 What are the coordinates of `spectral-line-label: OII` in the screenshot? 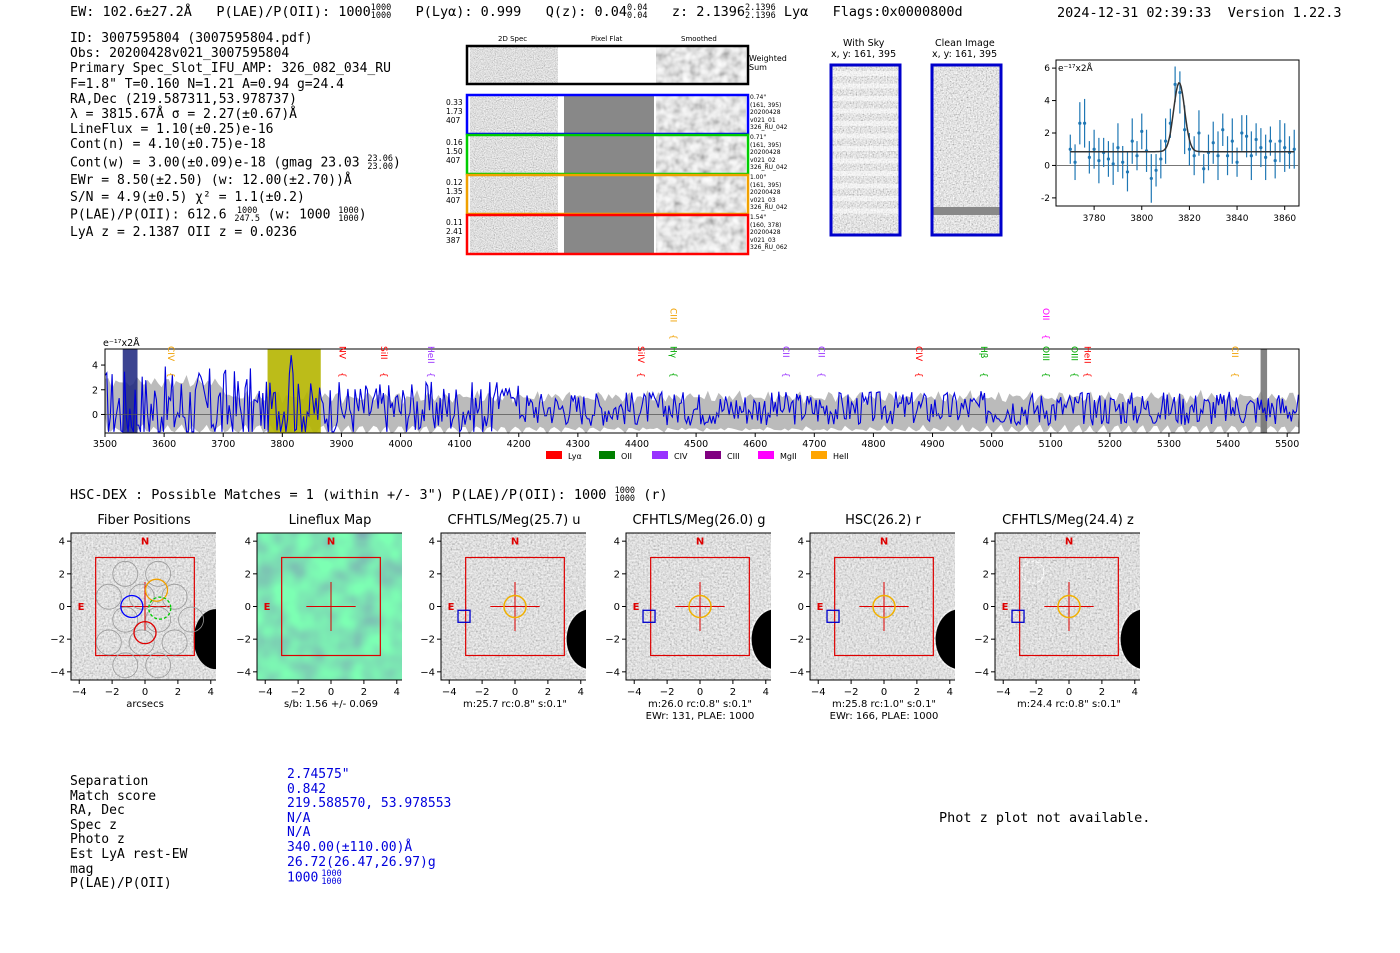 It's located at (1045, 314).